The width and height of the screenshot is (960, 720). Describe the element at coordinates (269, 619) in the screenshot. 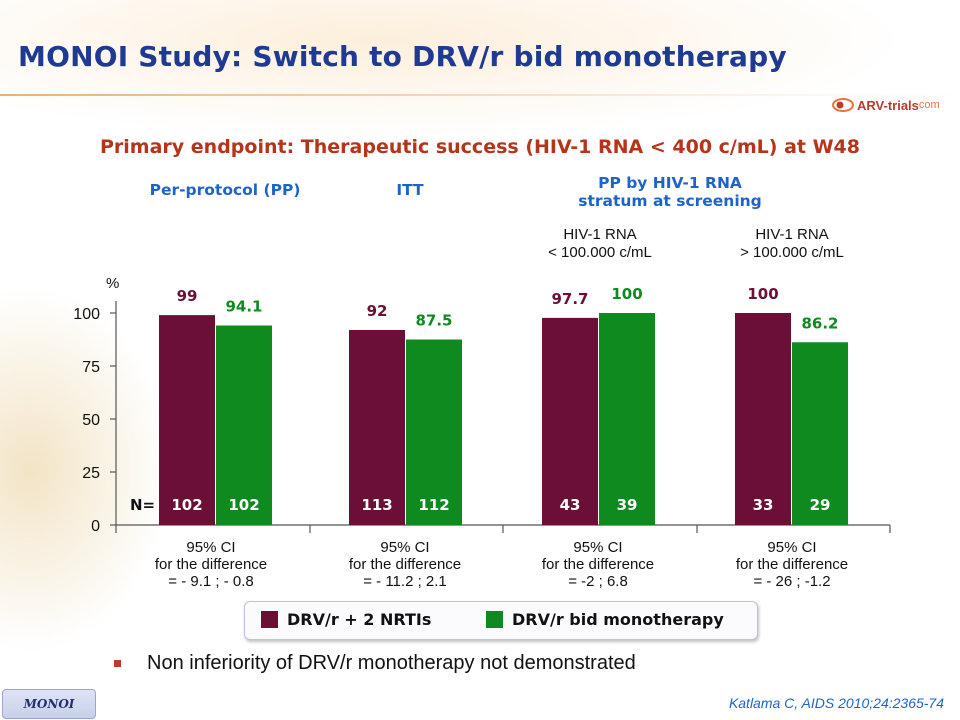

I see `legend-swatch-combo` at that location.